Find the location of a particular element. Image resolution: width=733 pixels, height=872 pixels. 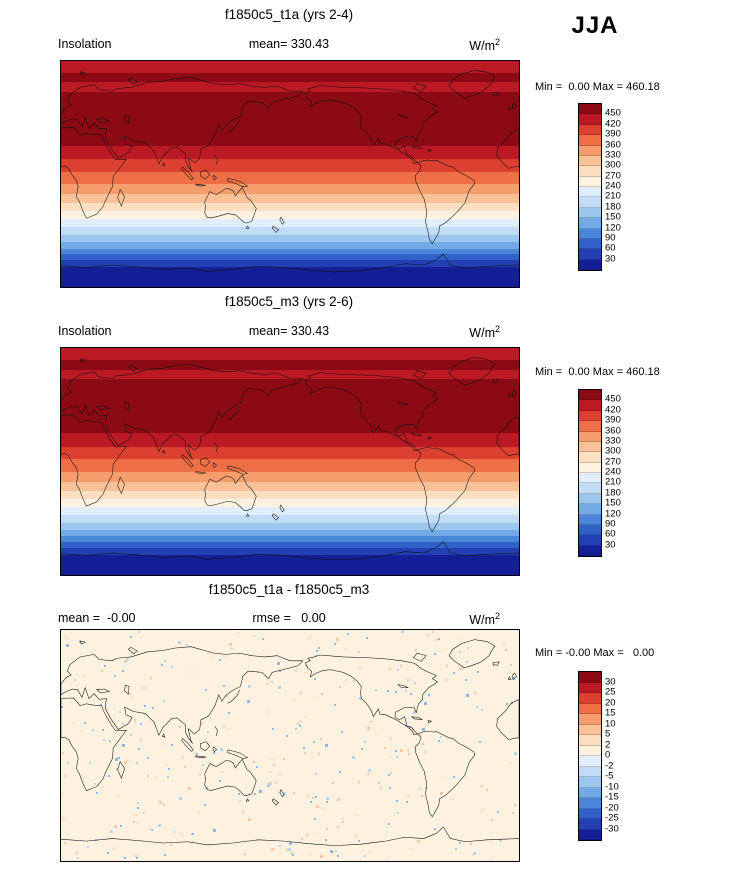

colorbar-tick-label: -25 is located at coordinates (612, 818).